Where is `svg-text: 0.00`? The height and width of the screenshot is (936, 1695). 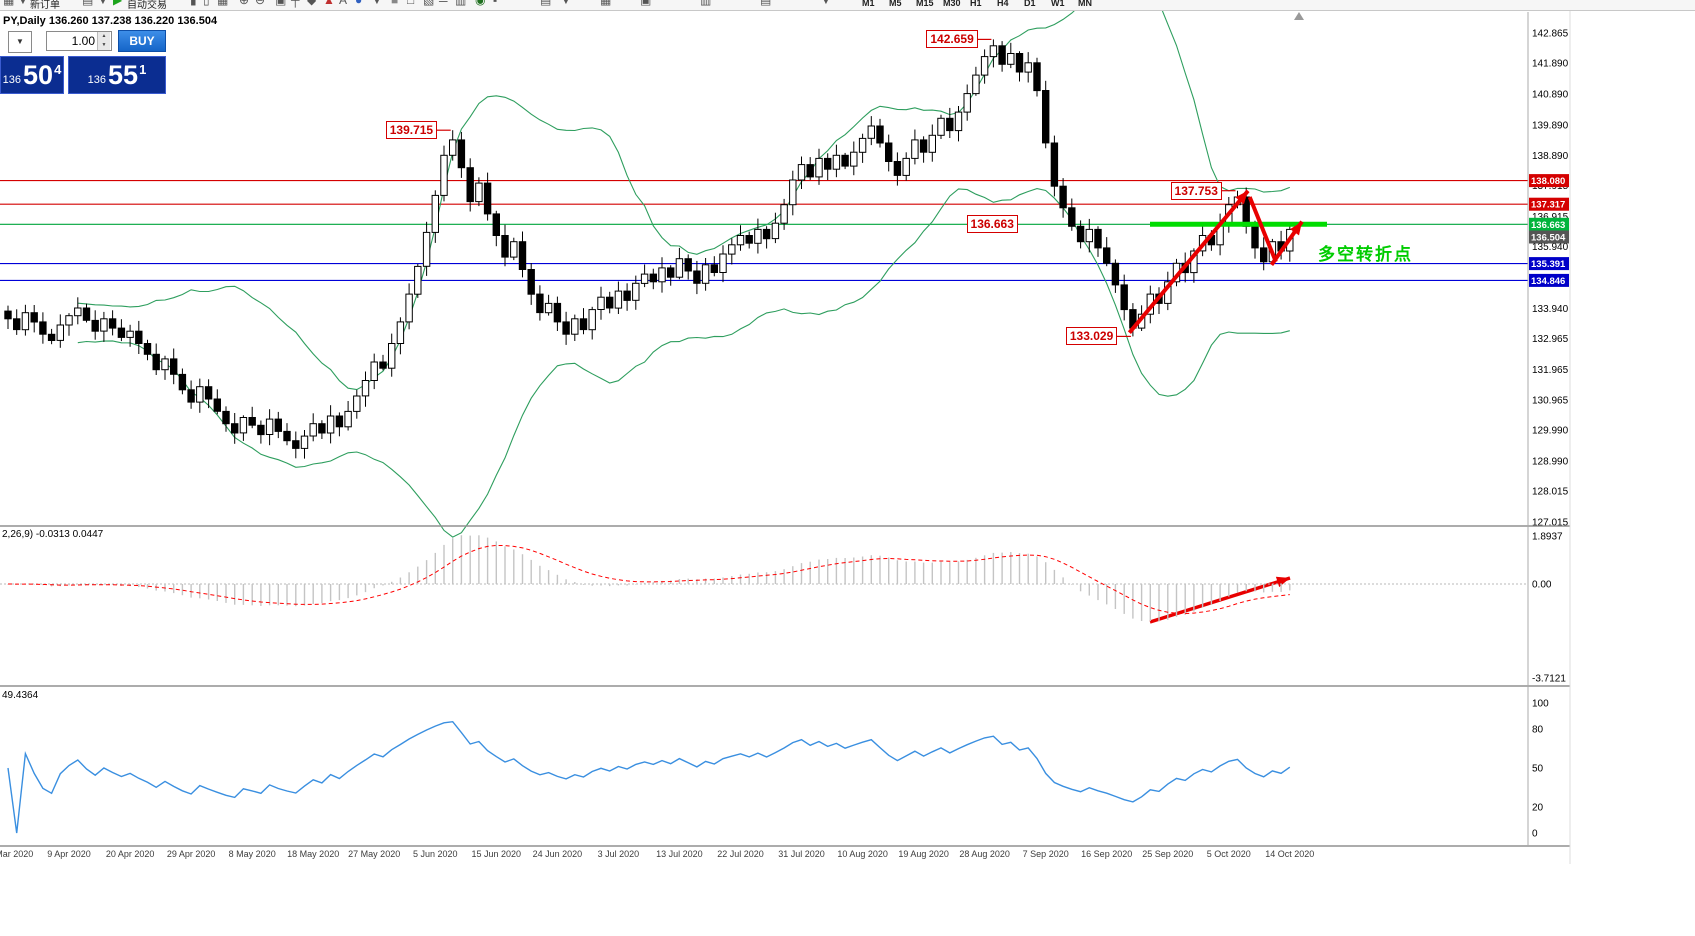
svg-text: 0.00 is located at coordinates (1542, 585).